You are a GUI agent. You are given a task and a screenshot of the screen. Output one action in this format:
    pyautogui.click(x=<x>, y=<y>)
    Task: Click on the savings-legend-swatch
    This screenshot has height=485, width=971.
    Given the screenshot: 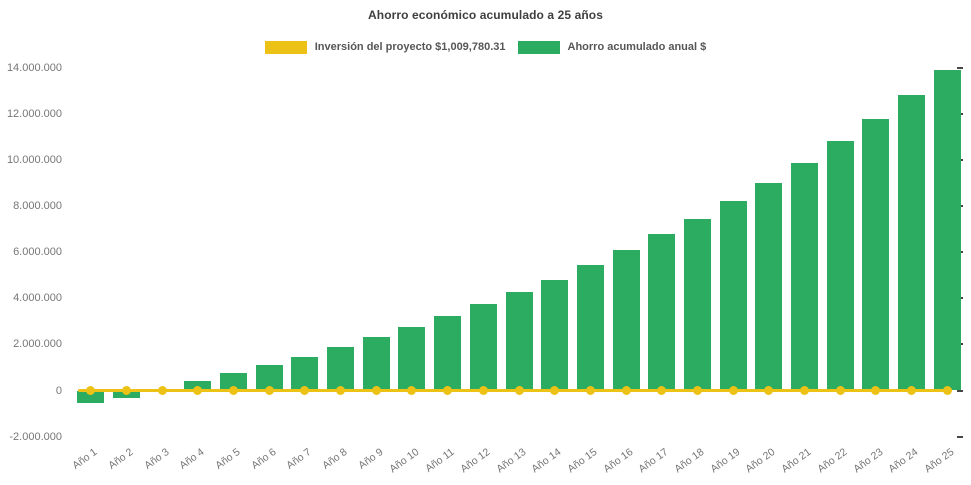 What is the action you would take?
    pyautogui.click(x=538, y=47)
    